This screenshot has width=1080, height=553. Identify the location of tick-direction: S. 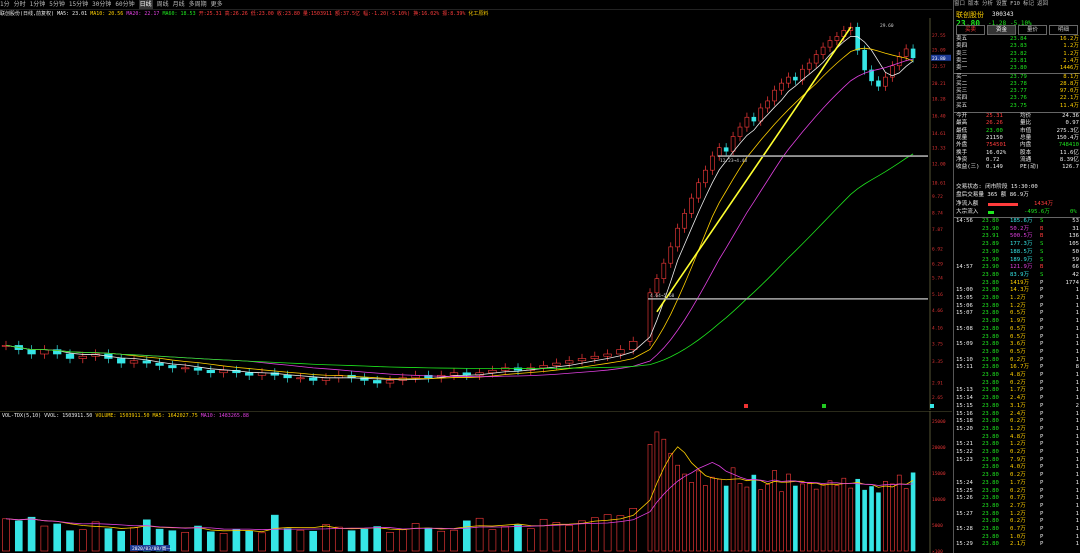
(1042, 274).